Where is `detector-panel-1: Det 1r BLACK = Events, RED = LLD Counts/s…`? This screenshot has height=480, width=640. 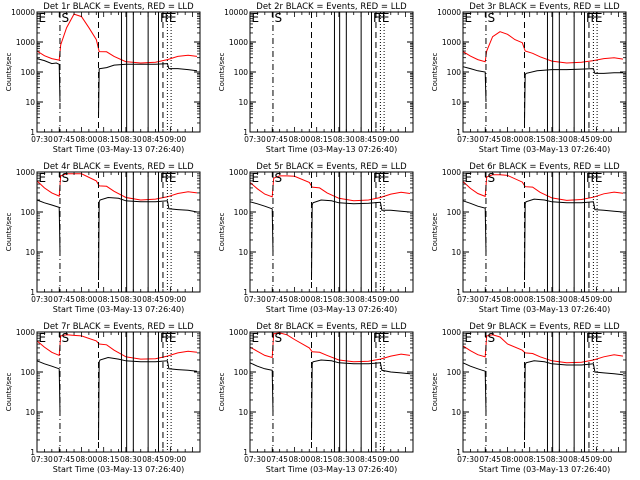 detector-panel-1: Det 1r BLACK = Events, RED = LLD Counts/s… is located at coordinates (103, 78).